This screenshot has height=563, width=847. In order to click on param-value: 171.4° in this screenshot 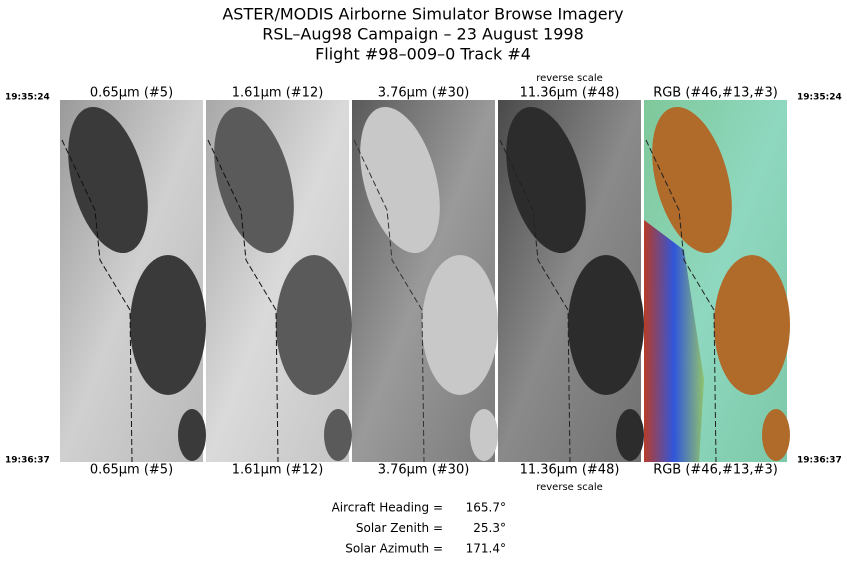, I will do `click(486, 549)`.